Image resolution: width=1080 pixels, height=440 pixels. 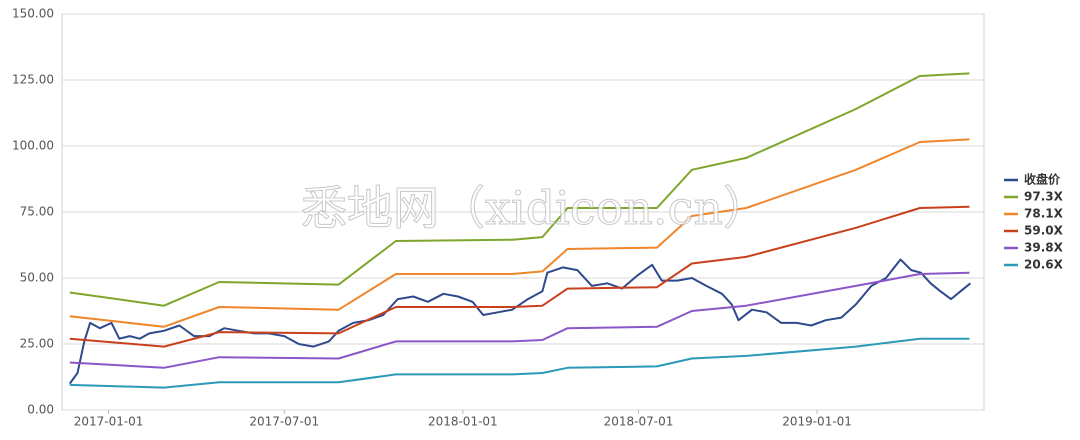 What do you see at coordinates (639, 422) in the screenshot?
I see `x-tick-label: 2018-07-01` at bounding box center [639, 422].